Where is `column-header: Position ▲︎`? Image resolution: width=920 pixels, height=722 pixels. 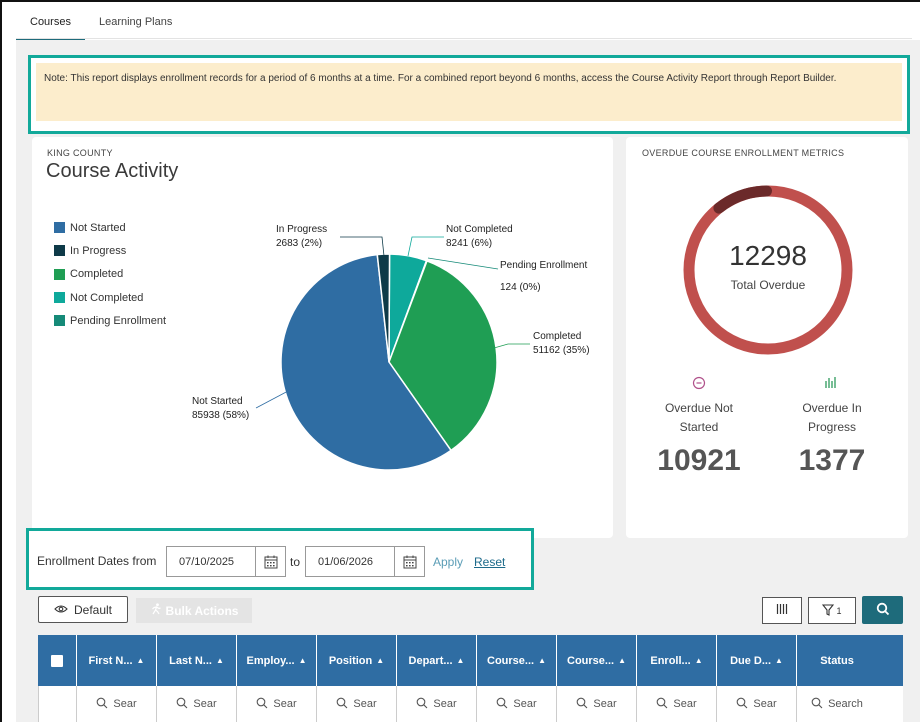 column-header: Position ▲︎ is located at coordinates (357, 660).